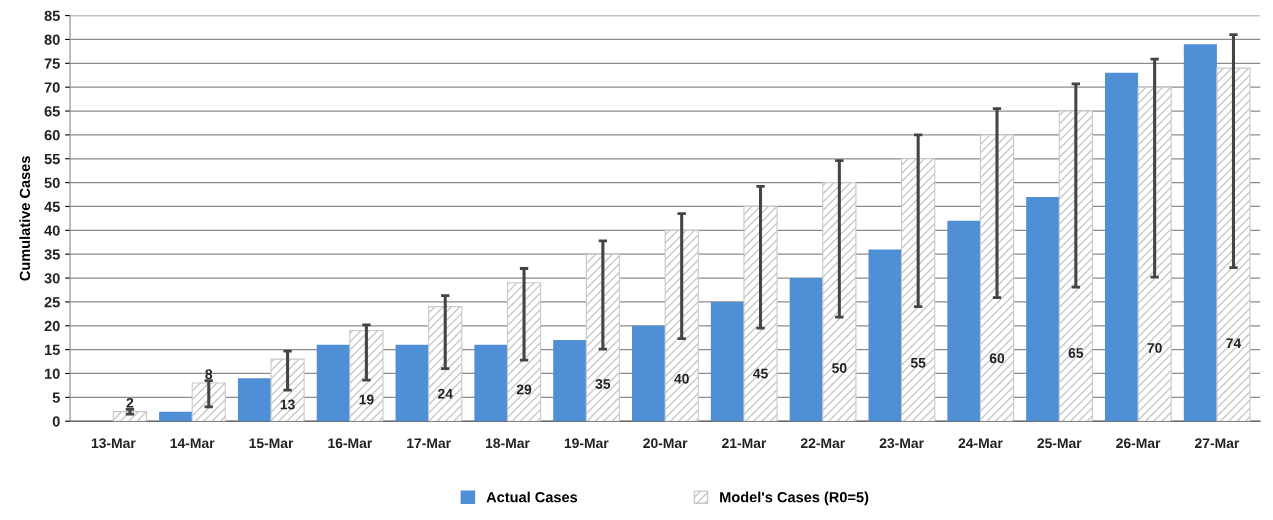 This screenshot has width=1273, height=520. I want to click on y-tick-label: 10, so click(52, 373).